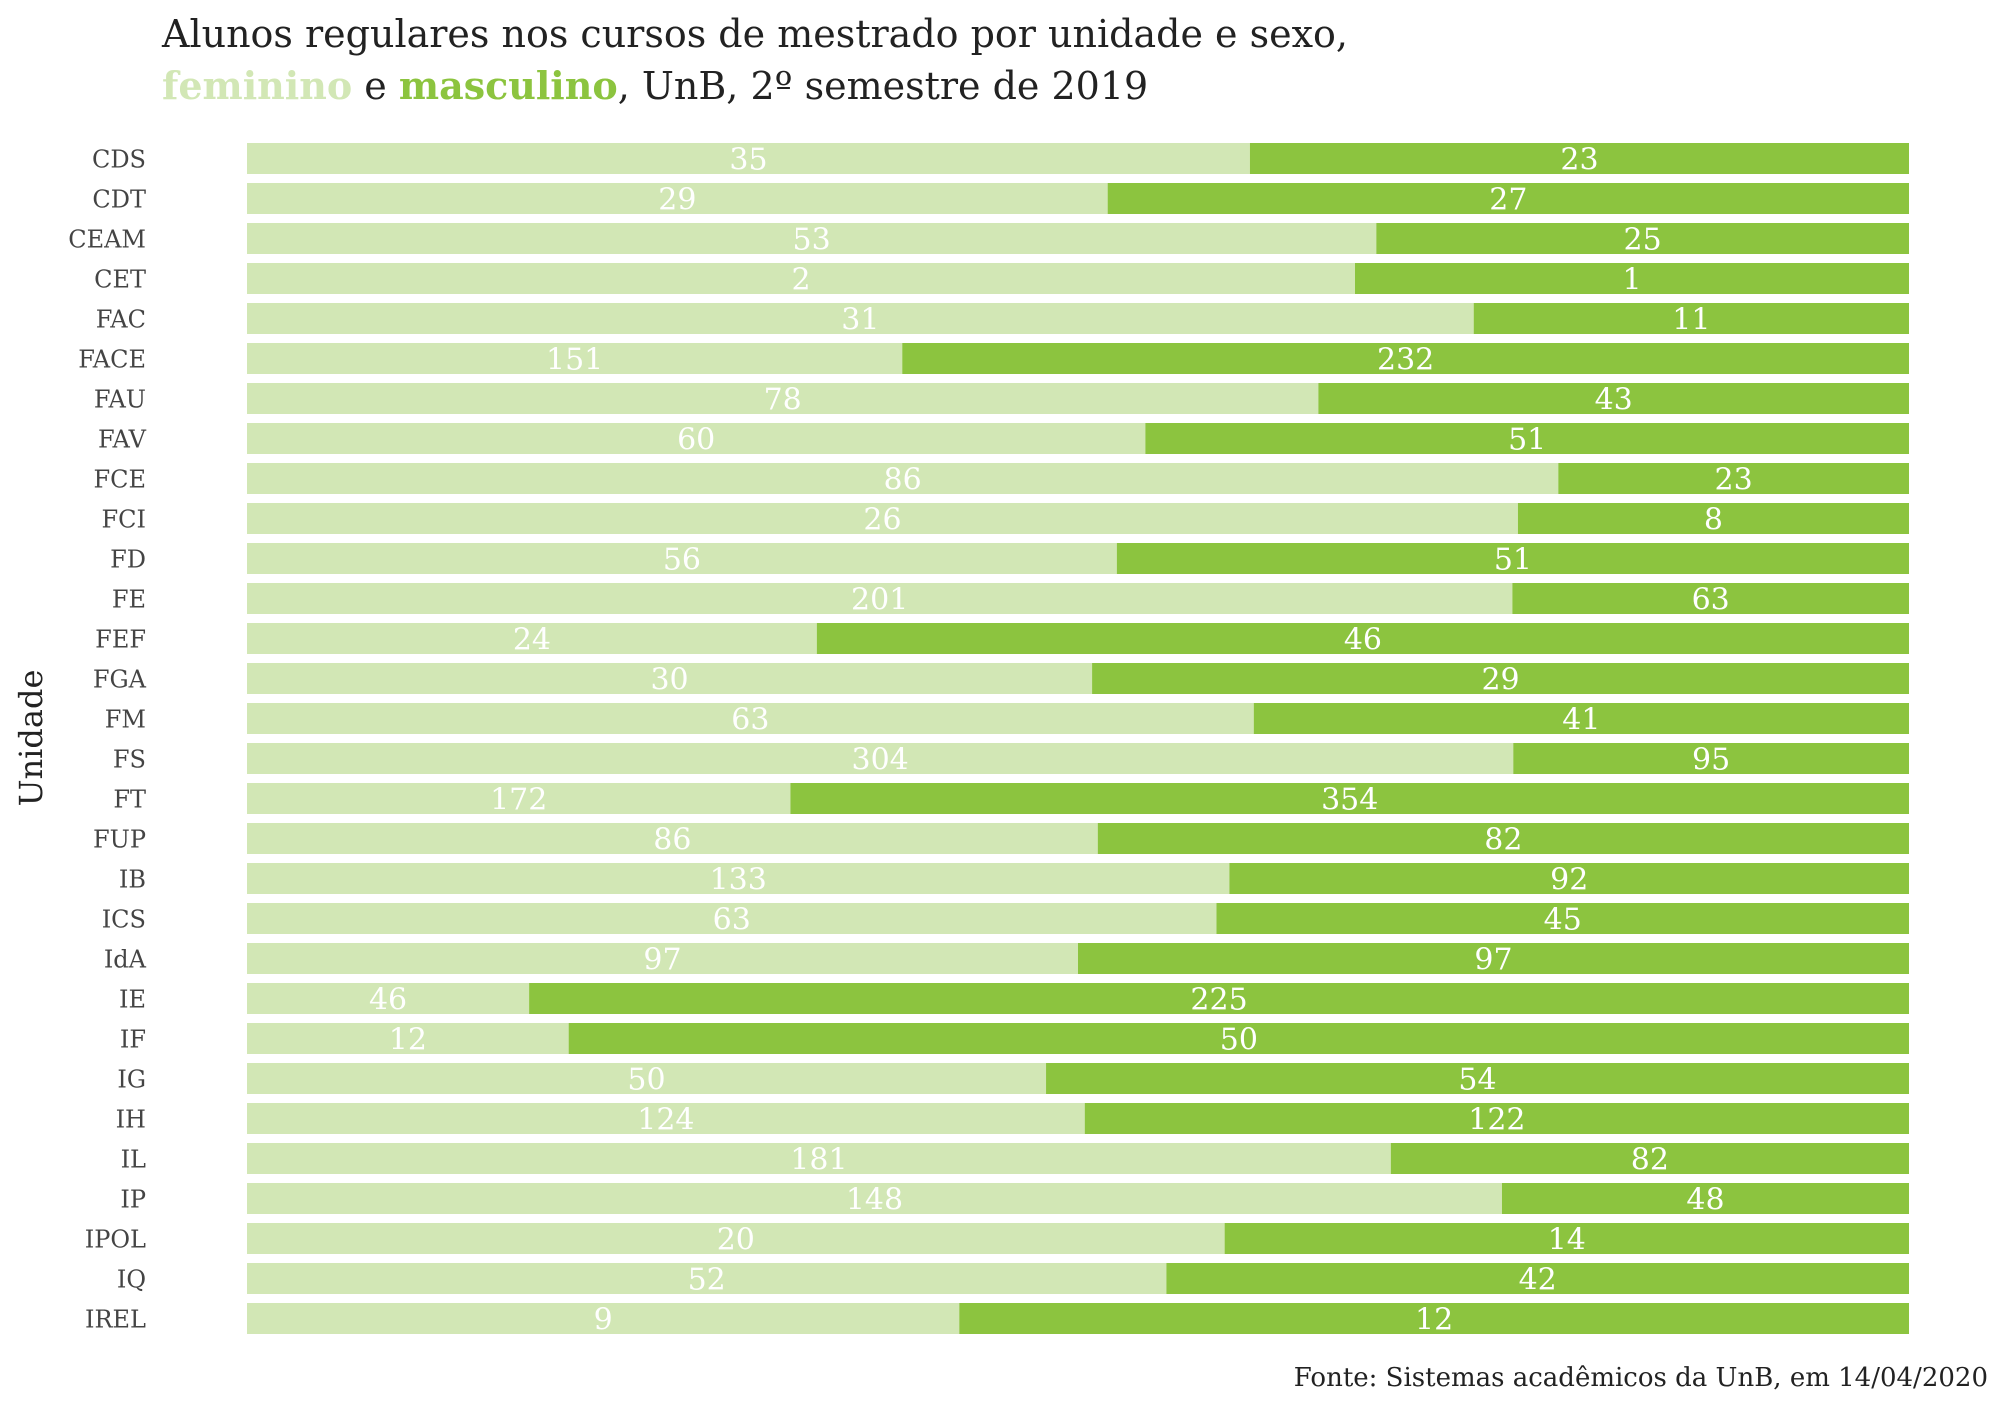 This screenshot has height=1410, width=2000. I want to click on value-label-masculino-ib: 92, so click(1569, 880).